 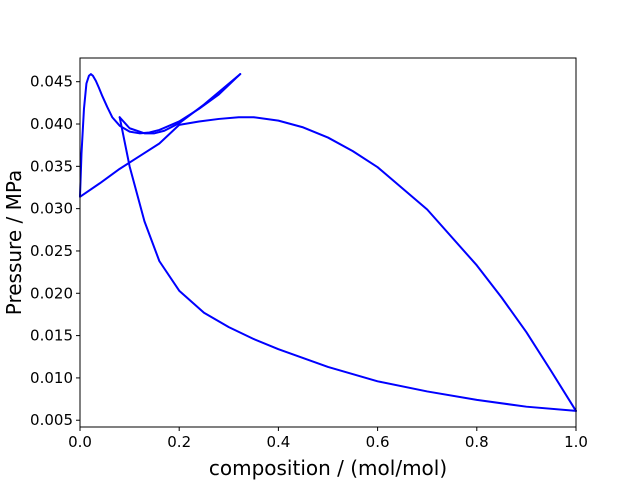 What do you see at coordinates (328, 468) in the screenshot?
I see `x-axis-label: composition / (mol/mol)` at bounding box center [328, 468].